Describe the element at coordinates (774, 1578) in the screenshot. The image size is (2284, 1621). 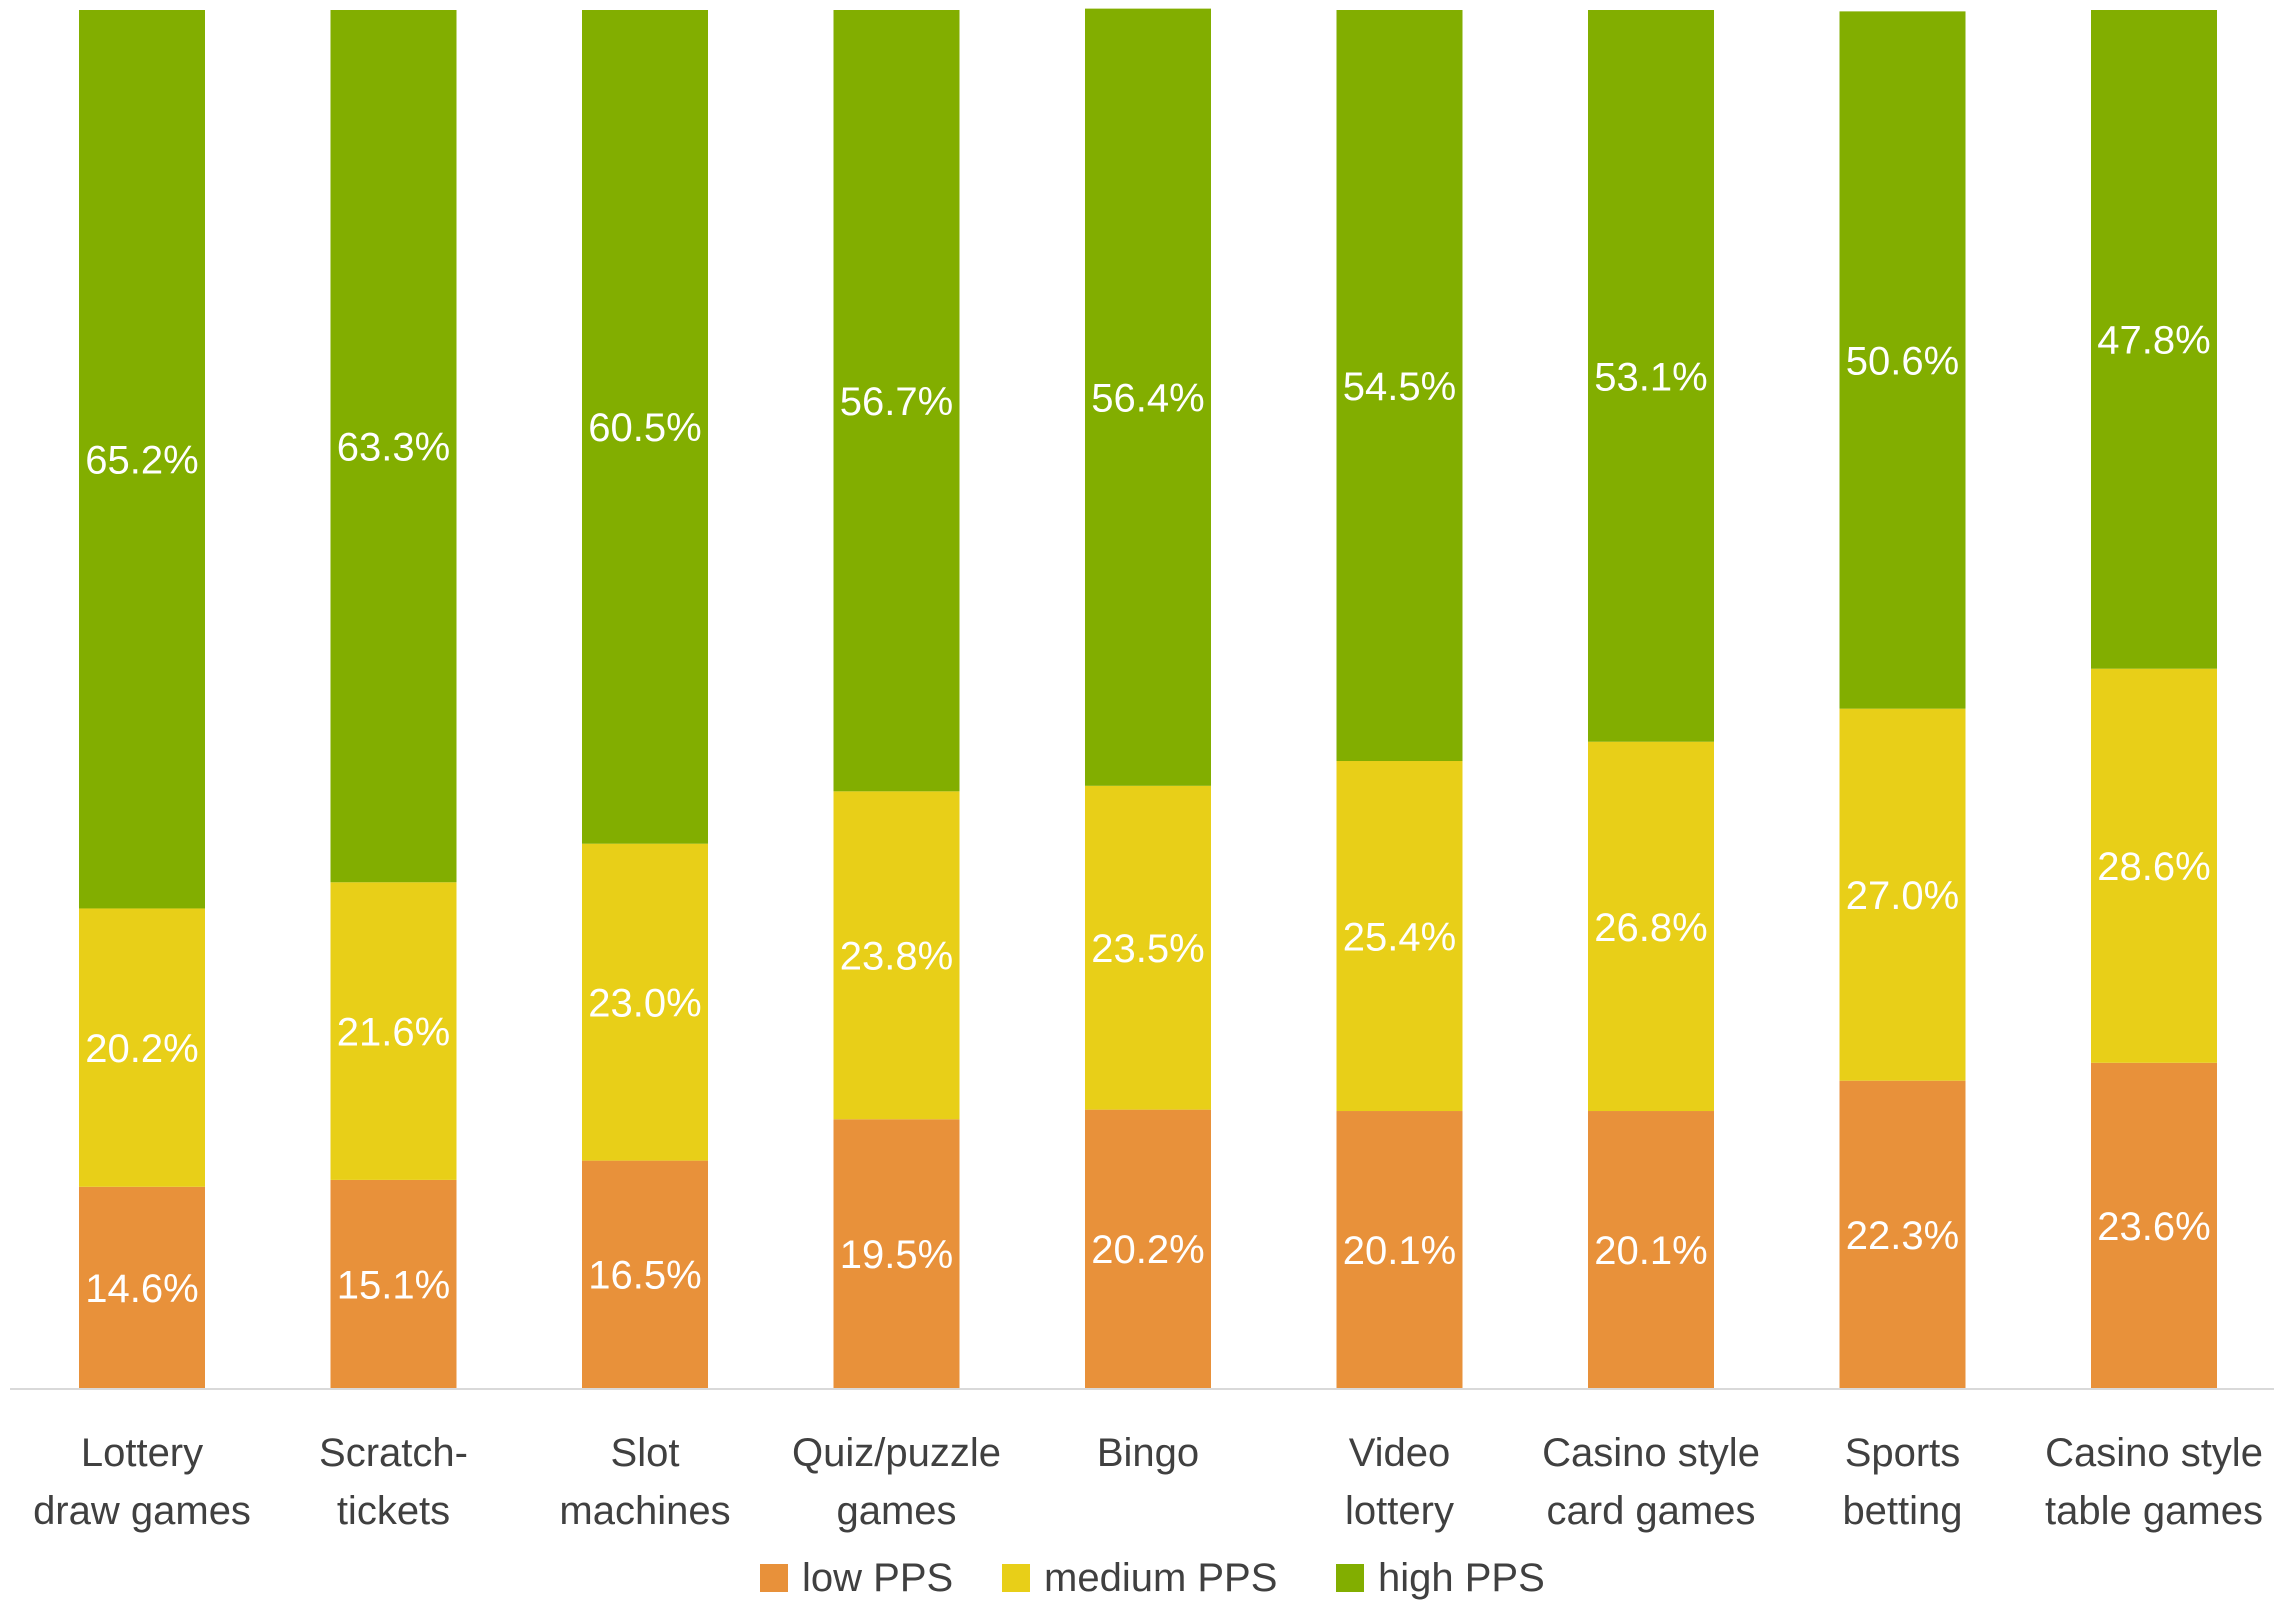
I see `legend-swatch-low-pps` at that location.